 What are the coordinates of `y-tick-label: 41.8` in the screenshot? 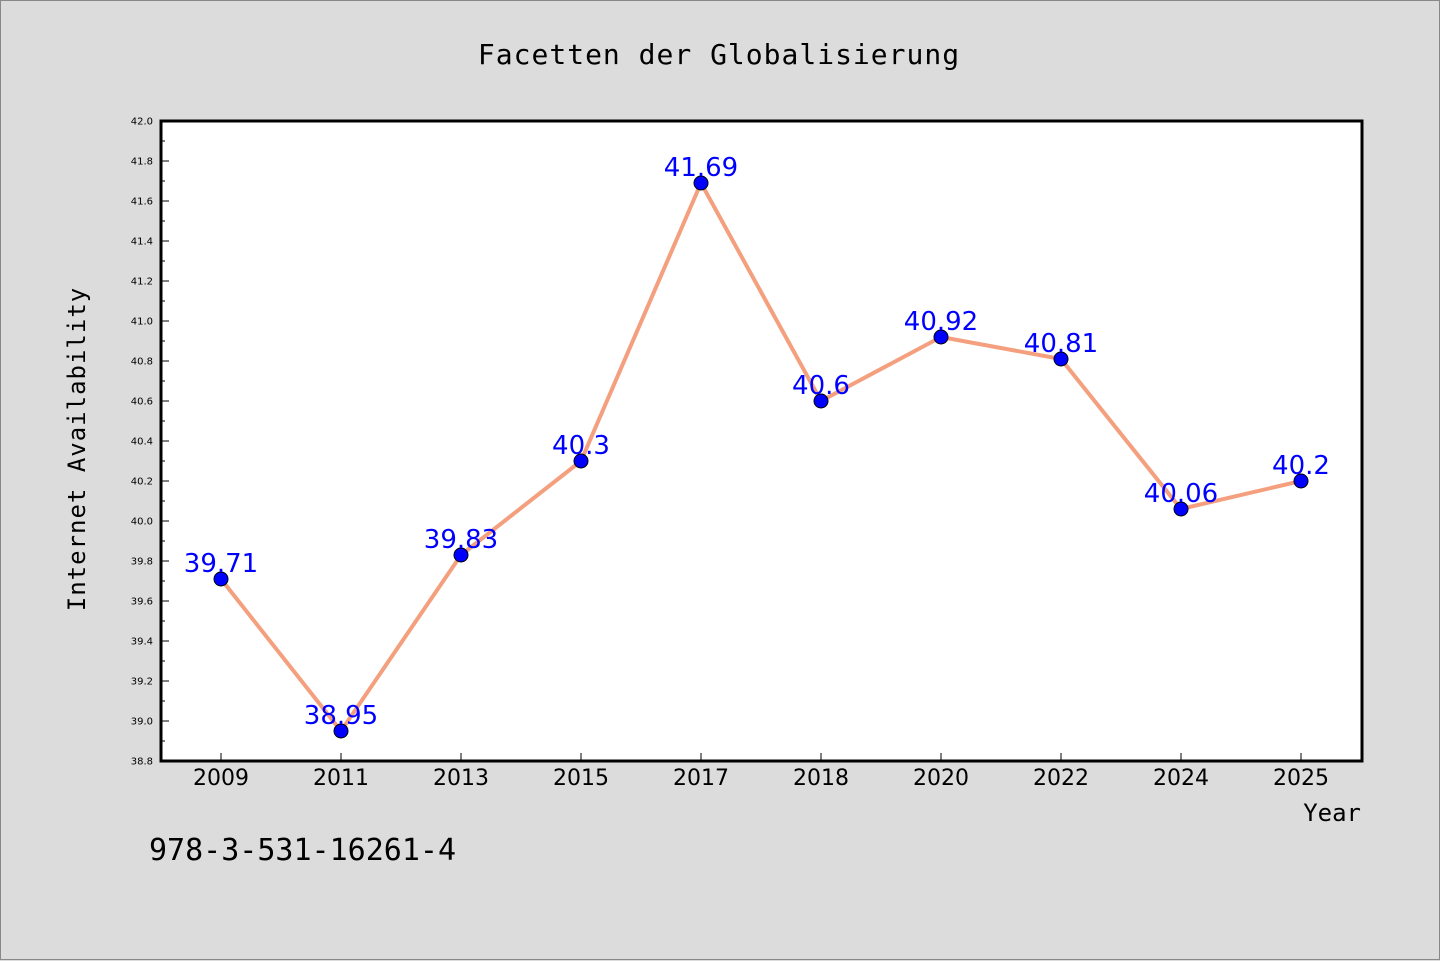 It's located at (142, 162).